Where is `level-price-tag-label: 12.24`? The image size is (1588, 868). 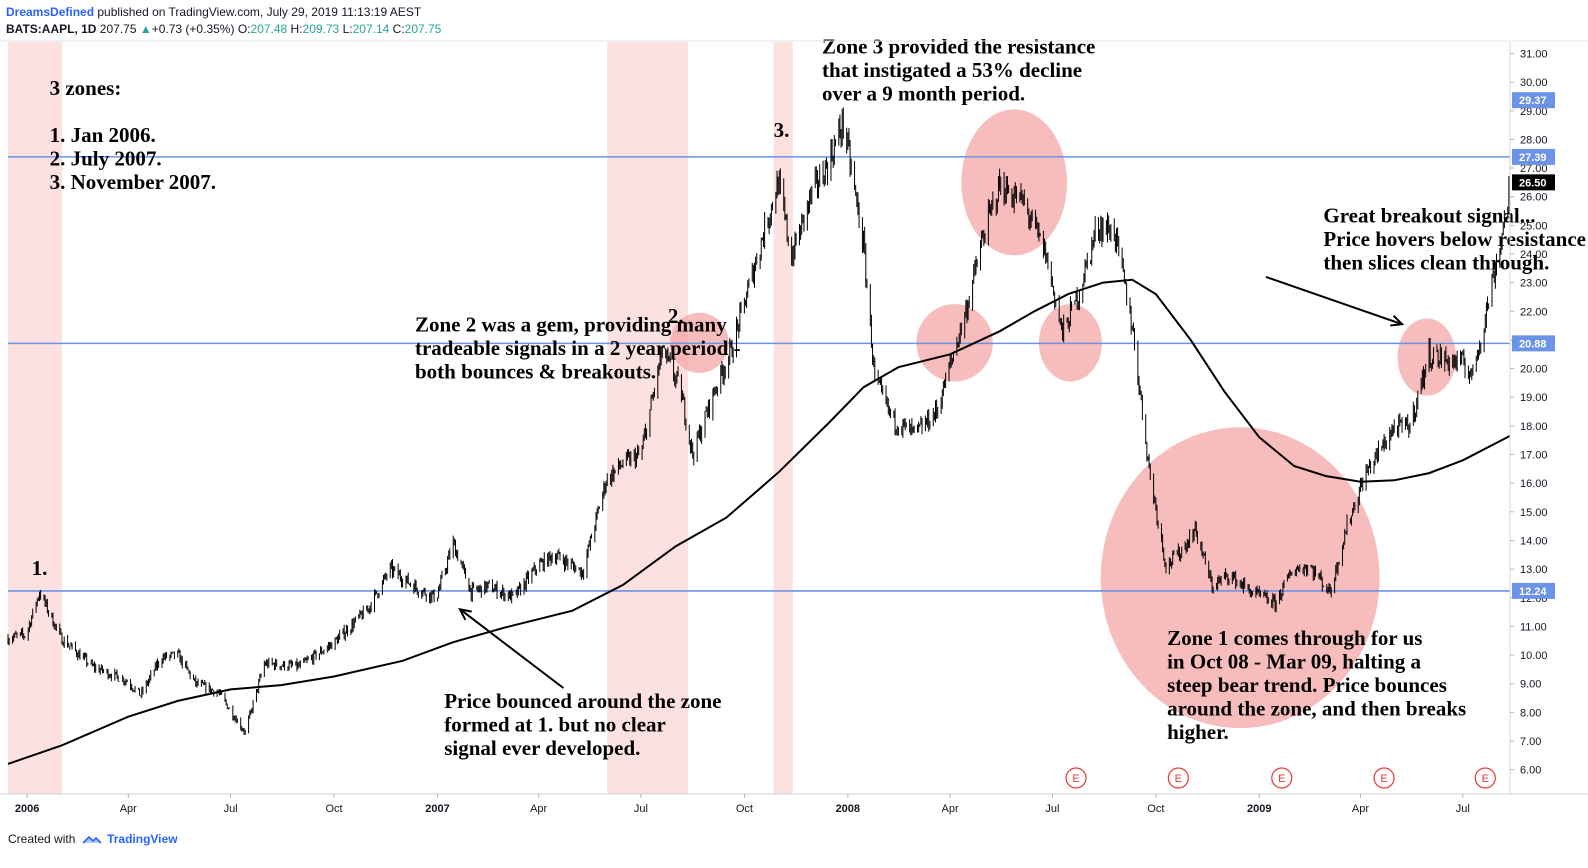
level-price-tag-label: 12.24 is located at coordinates (1533, 592).